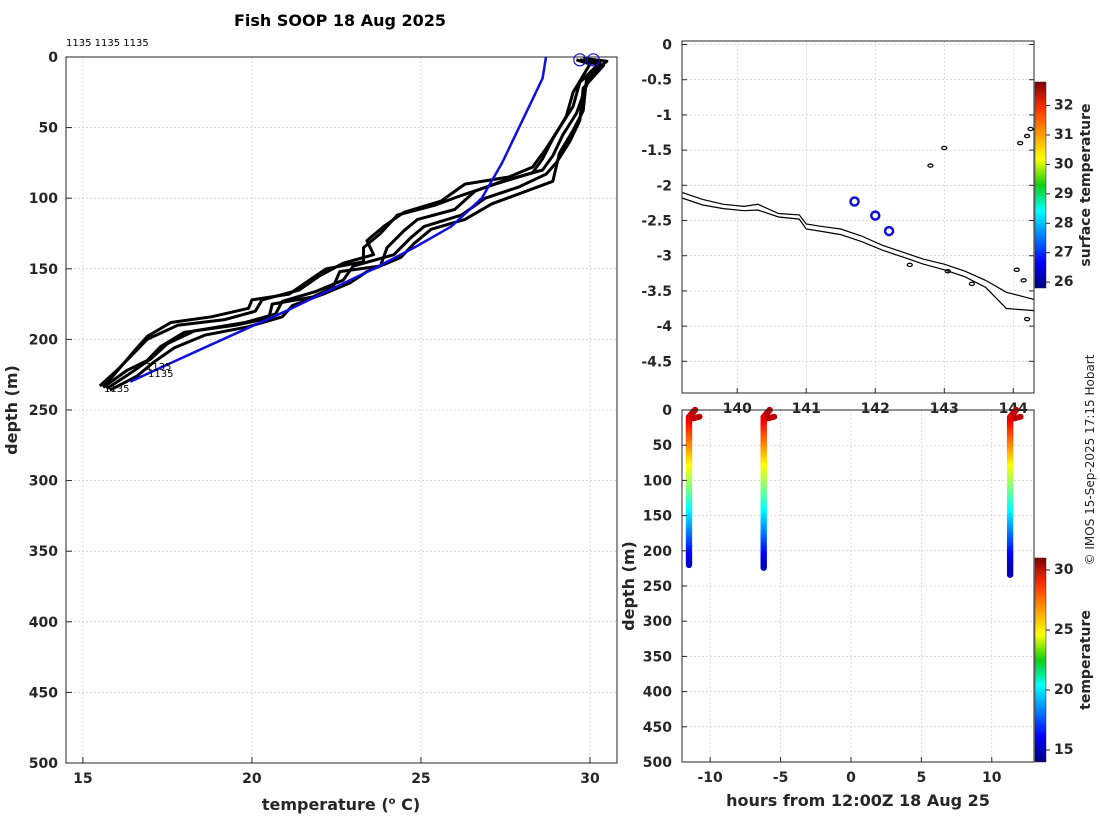 Image resolution: width=1100 pixels, height=820 pixels. What do you see at coordinates (1064, 690) in the screenshot?
I see `colorbar-tick-label: 20` at bounding box center [1064, 690].